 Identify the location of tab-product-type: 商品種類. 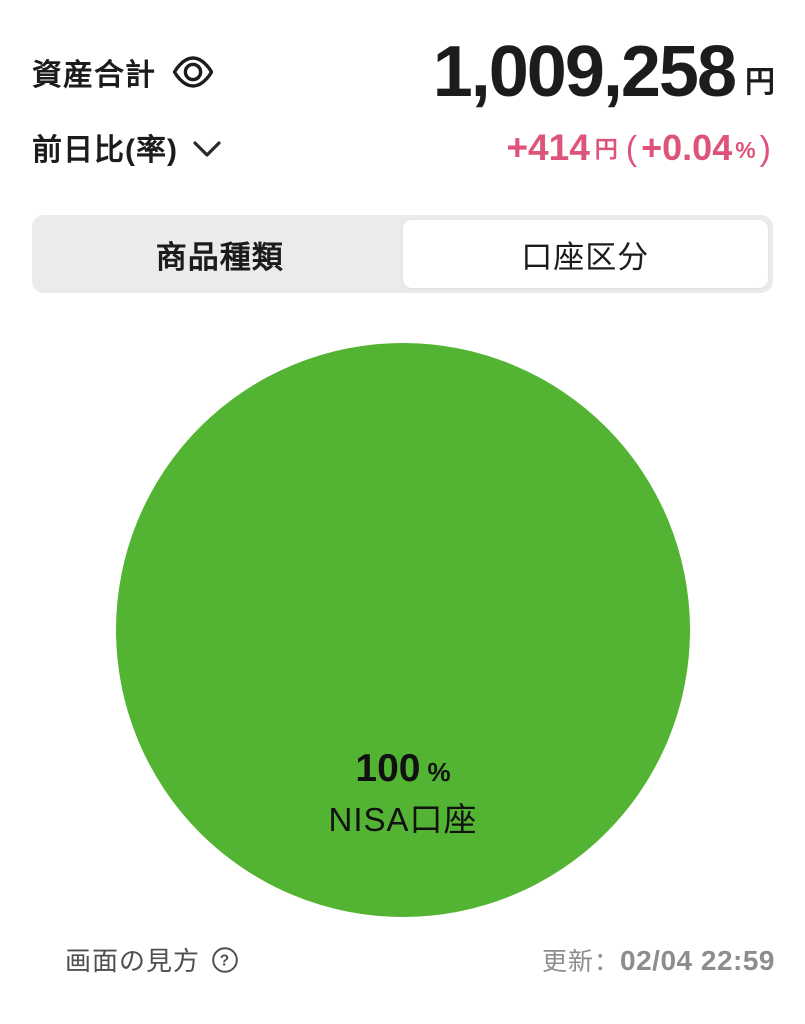
(220, 254).